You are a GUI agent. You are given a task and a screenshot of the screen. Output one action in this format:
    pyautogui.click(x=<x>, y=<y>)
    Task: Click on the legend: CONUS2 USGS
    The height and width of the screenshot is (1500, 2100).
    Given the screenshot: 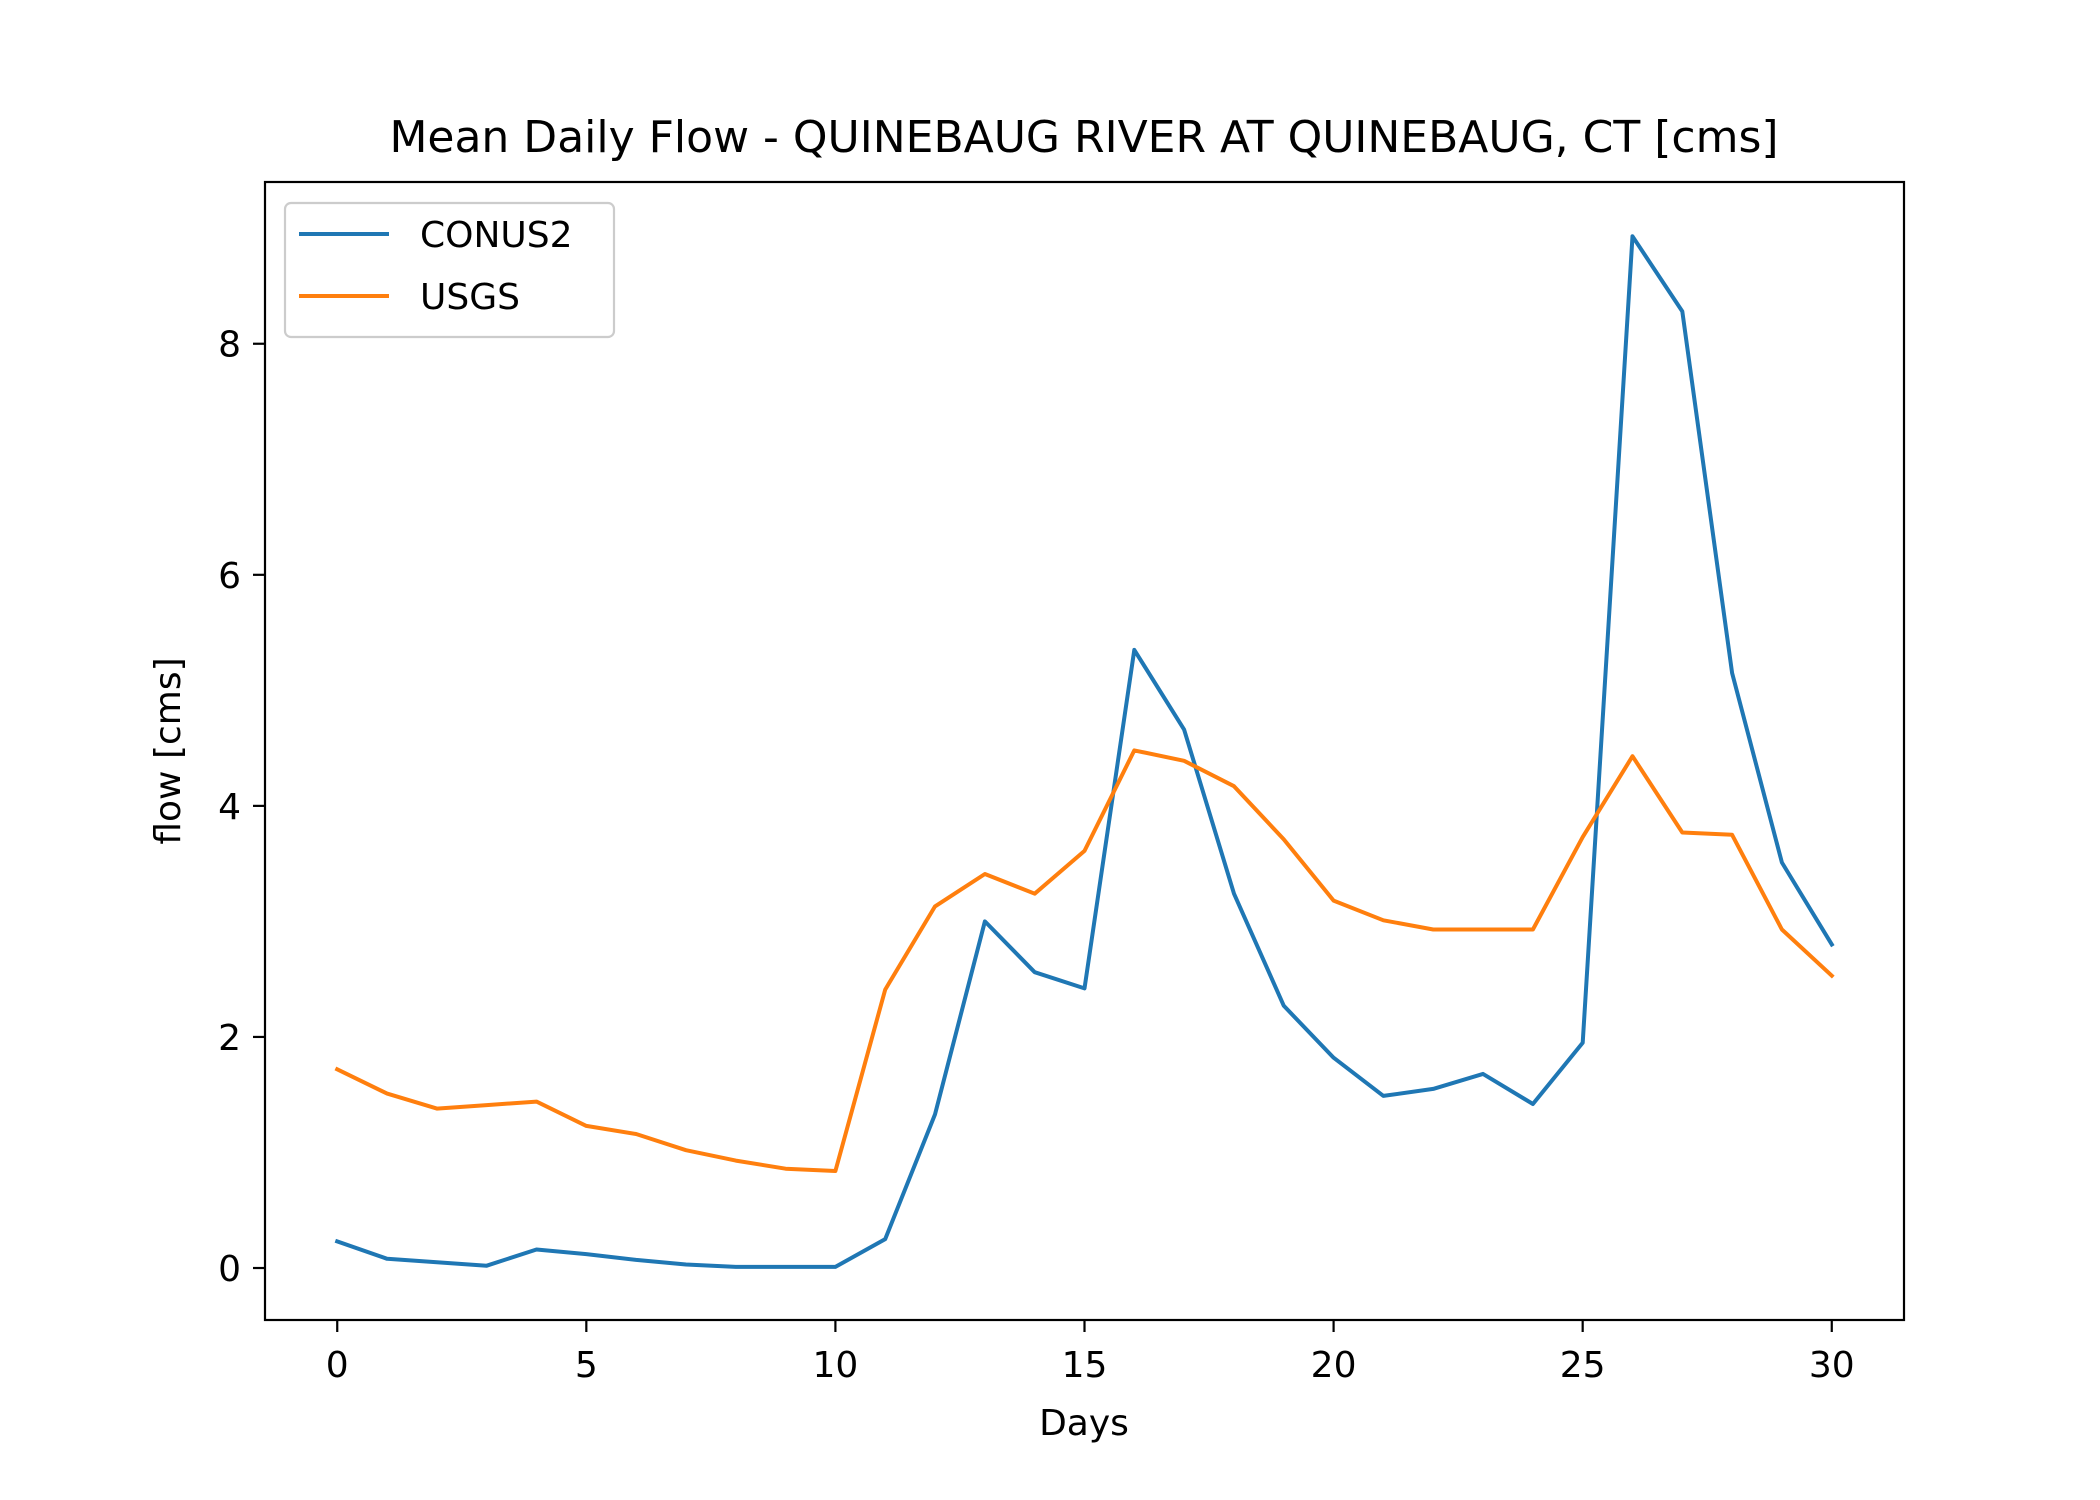 What is the action you would take?
    pyautogui.click(x=449, y=270)
    